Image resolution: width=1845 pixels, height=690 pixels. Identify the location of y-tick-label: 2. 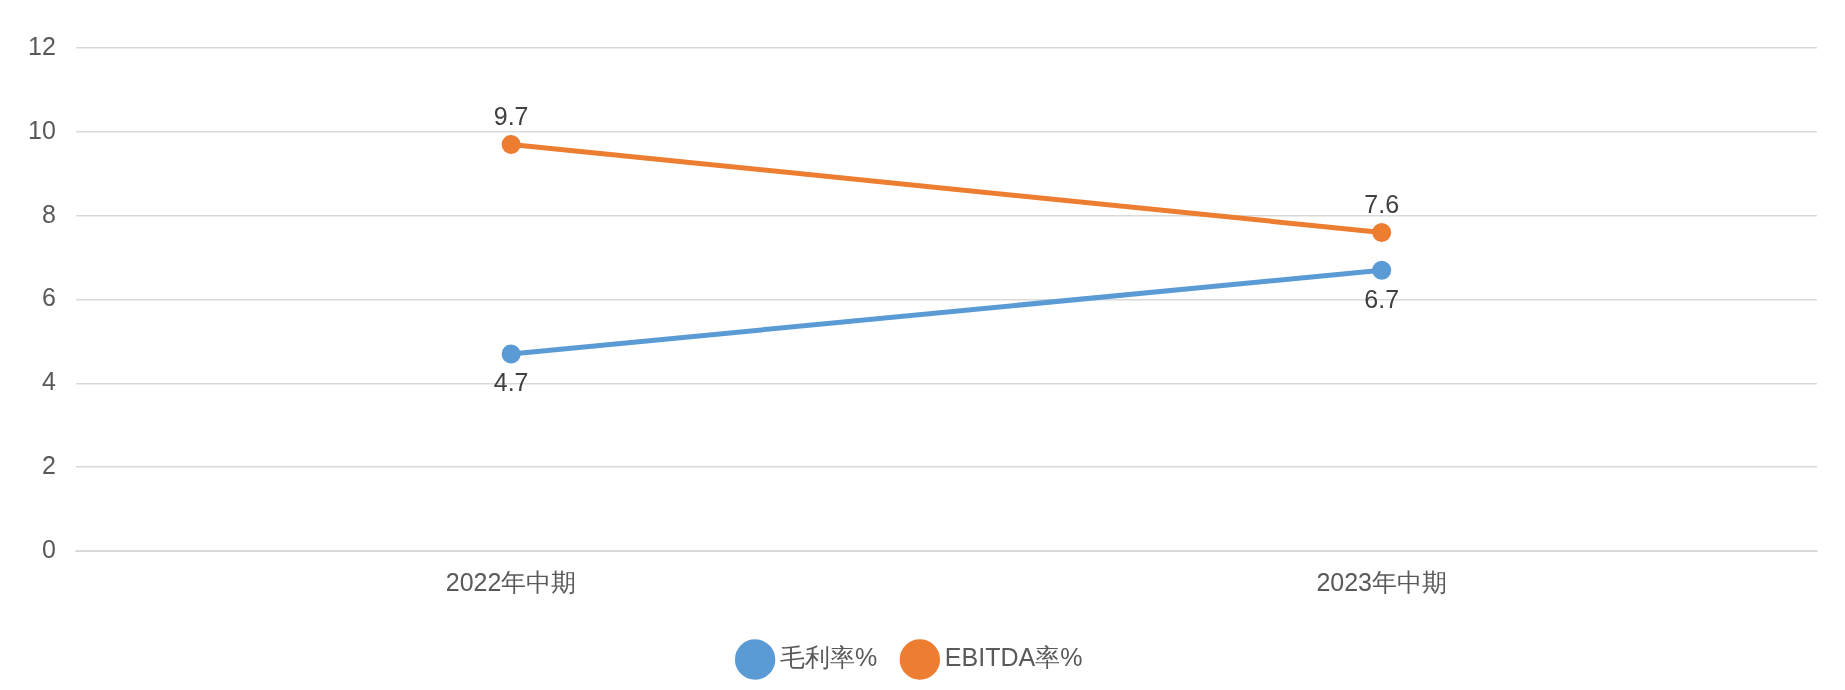
(48, 465).